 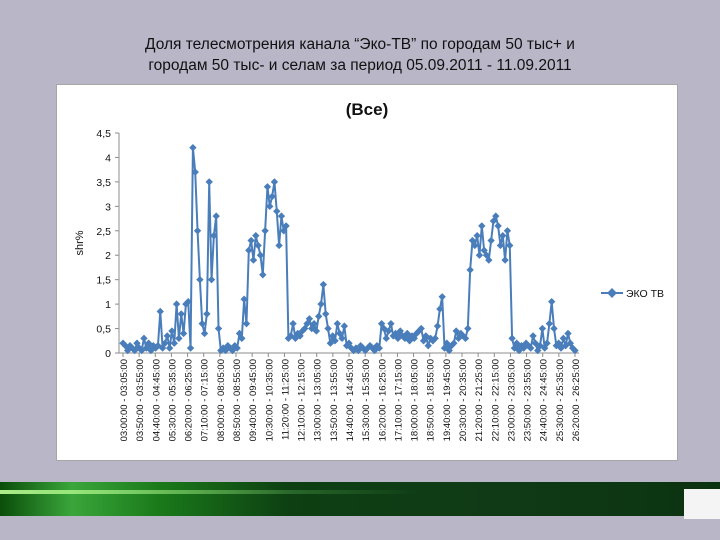 I want to click on x-tick-label: 15:30:00 - 15:35:00, so click(x=366, y=400).